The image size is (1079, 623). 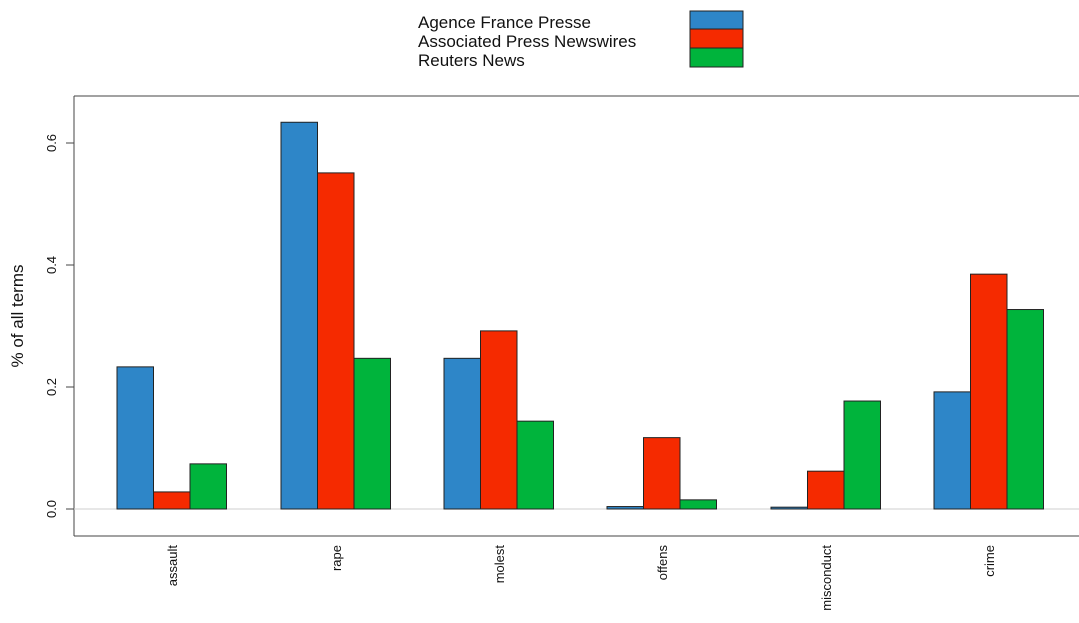 I want to click on bar-misconduct-reuters, so click(x=862, y=455).